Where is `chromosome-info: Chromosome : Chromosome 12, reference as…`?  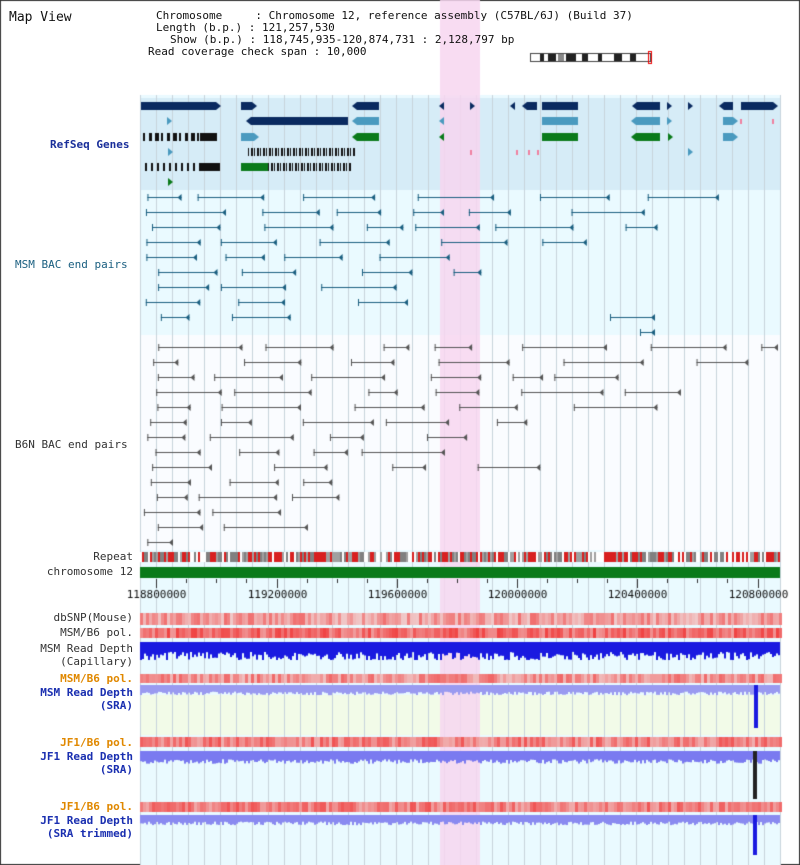
chromosome-info: Chromosome : Chromosome 12, reference as… is located at coordinates (394, 15).